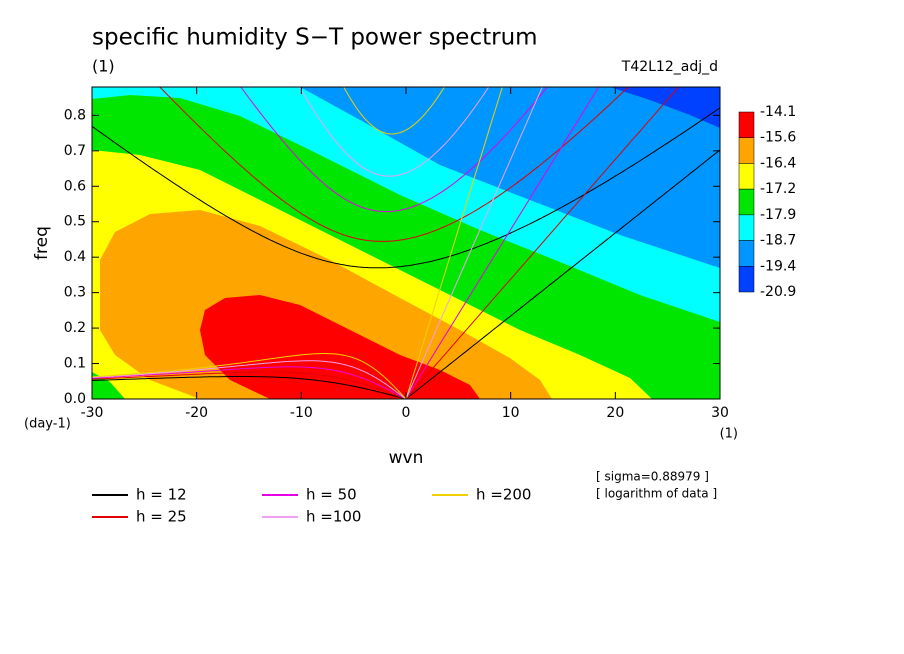 Image resolution: width=904 pixels, height=654 pixels. What do you see at coordinates (778, 189) in the screenshot?
I see `colorbar-label: -17.2` at bounding box center [778, 189].